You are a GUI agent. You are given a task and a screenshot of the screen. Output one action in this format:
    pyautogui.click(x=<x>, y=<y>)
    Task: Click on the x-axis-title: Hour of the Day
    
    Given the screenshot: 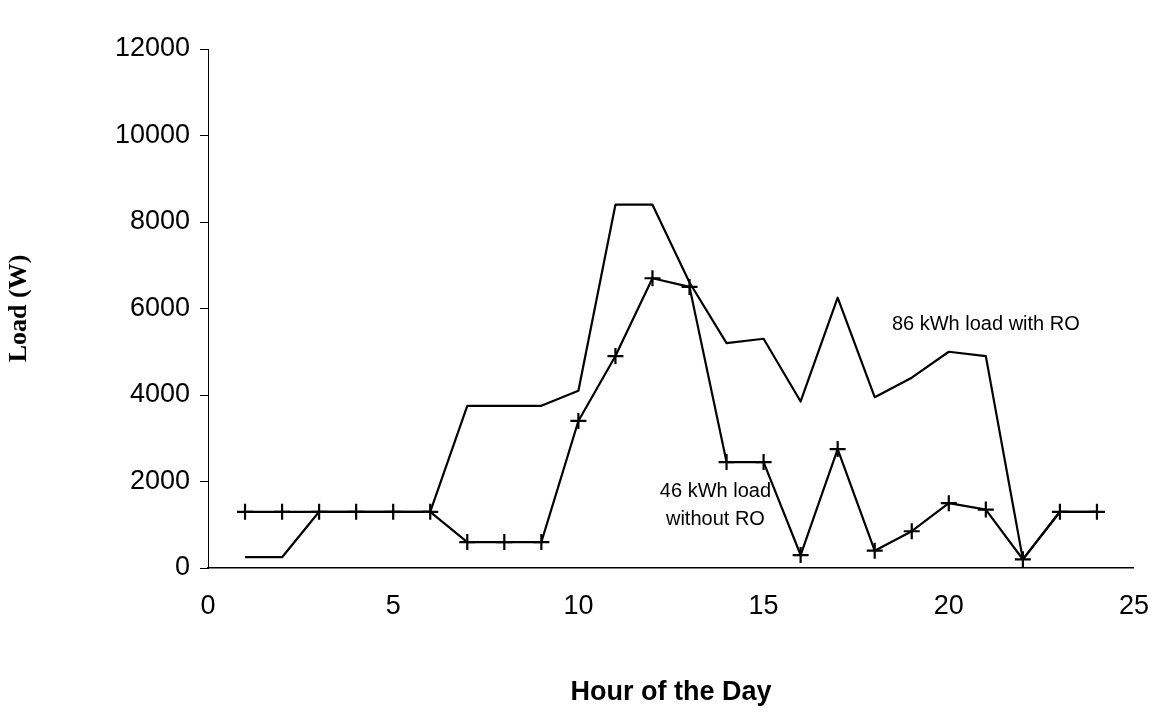 What is the action you would take?
    pyautogui.click(x=671, y=691)
    